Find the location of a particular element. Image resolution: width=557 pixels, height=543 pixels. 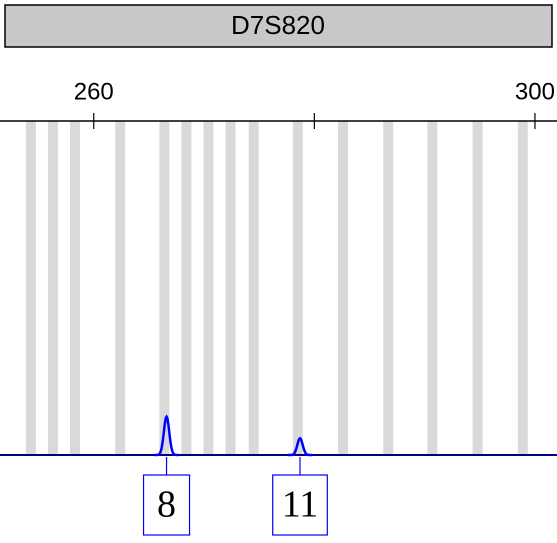

marker-title: D7S820 is located at coordinates (278, 25).